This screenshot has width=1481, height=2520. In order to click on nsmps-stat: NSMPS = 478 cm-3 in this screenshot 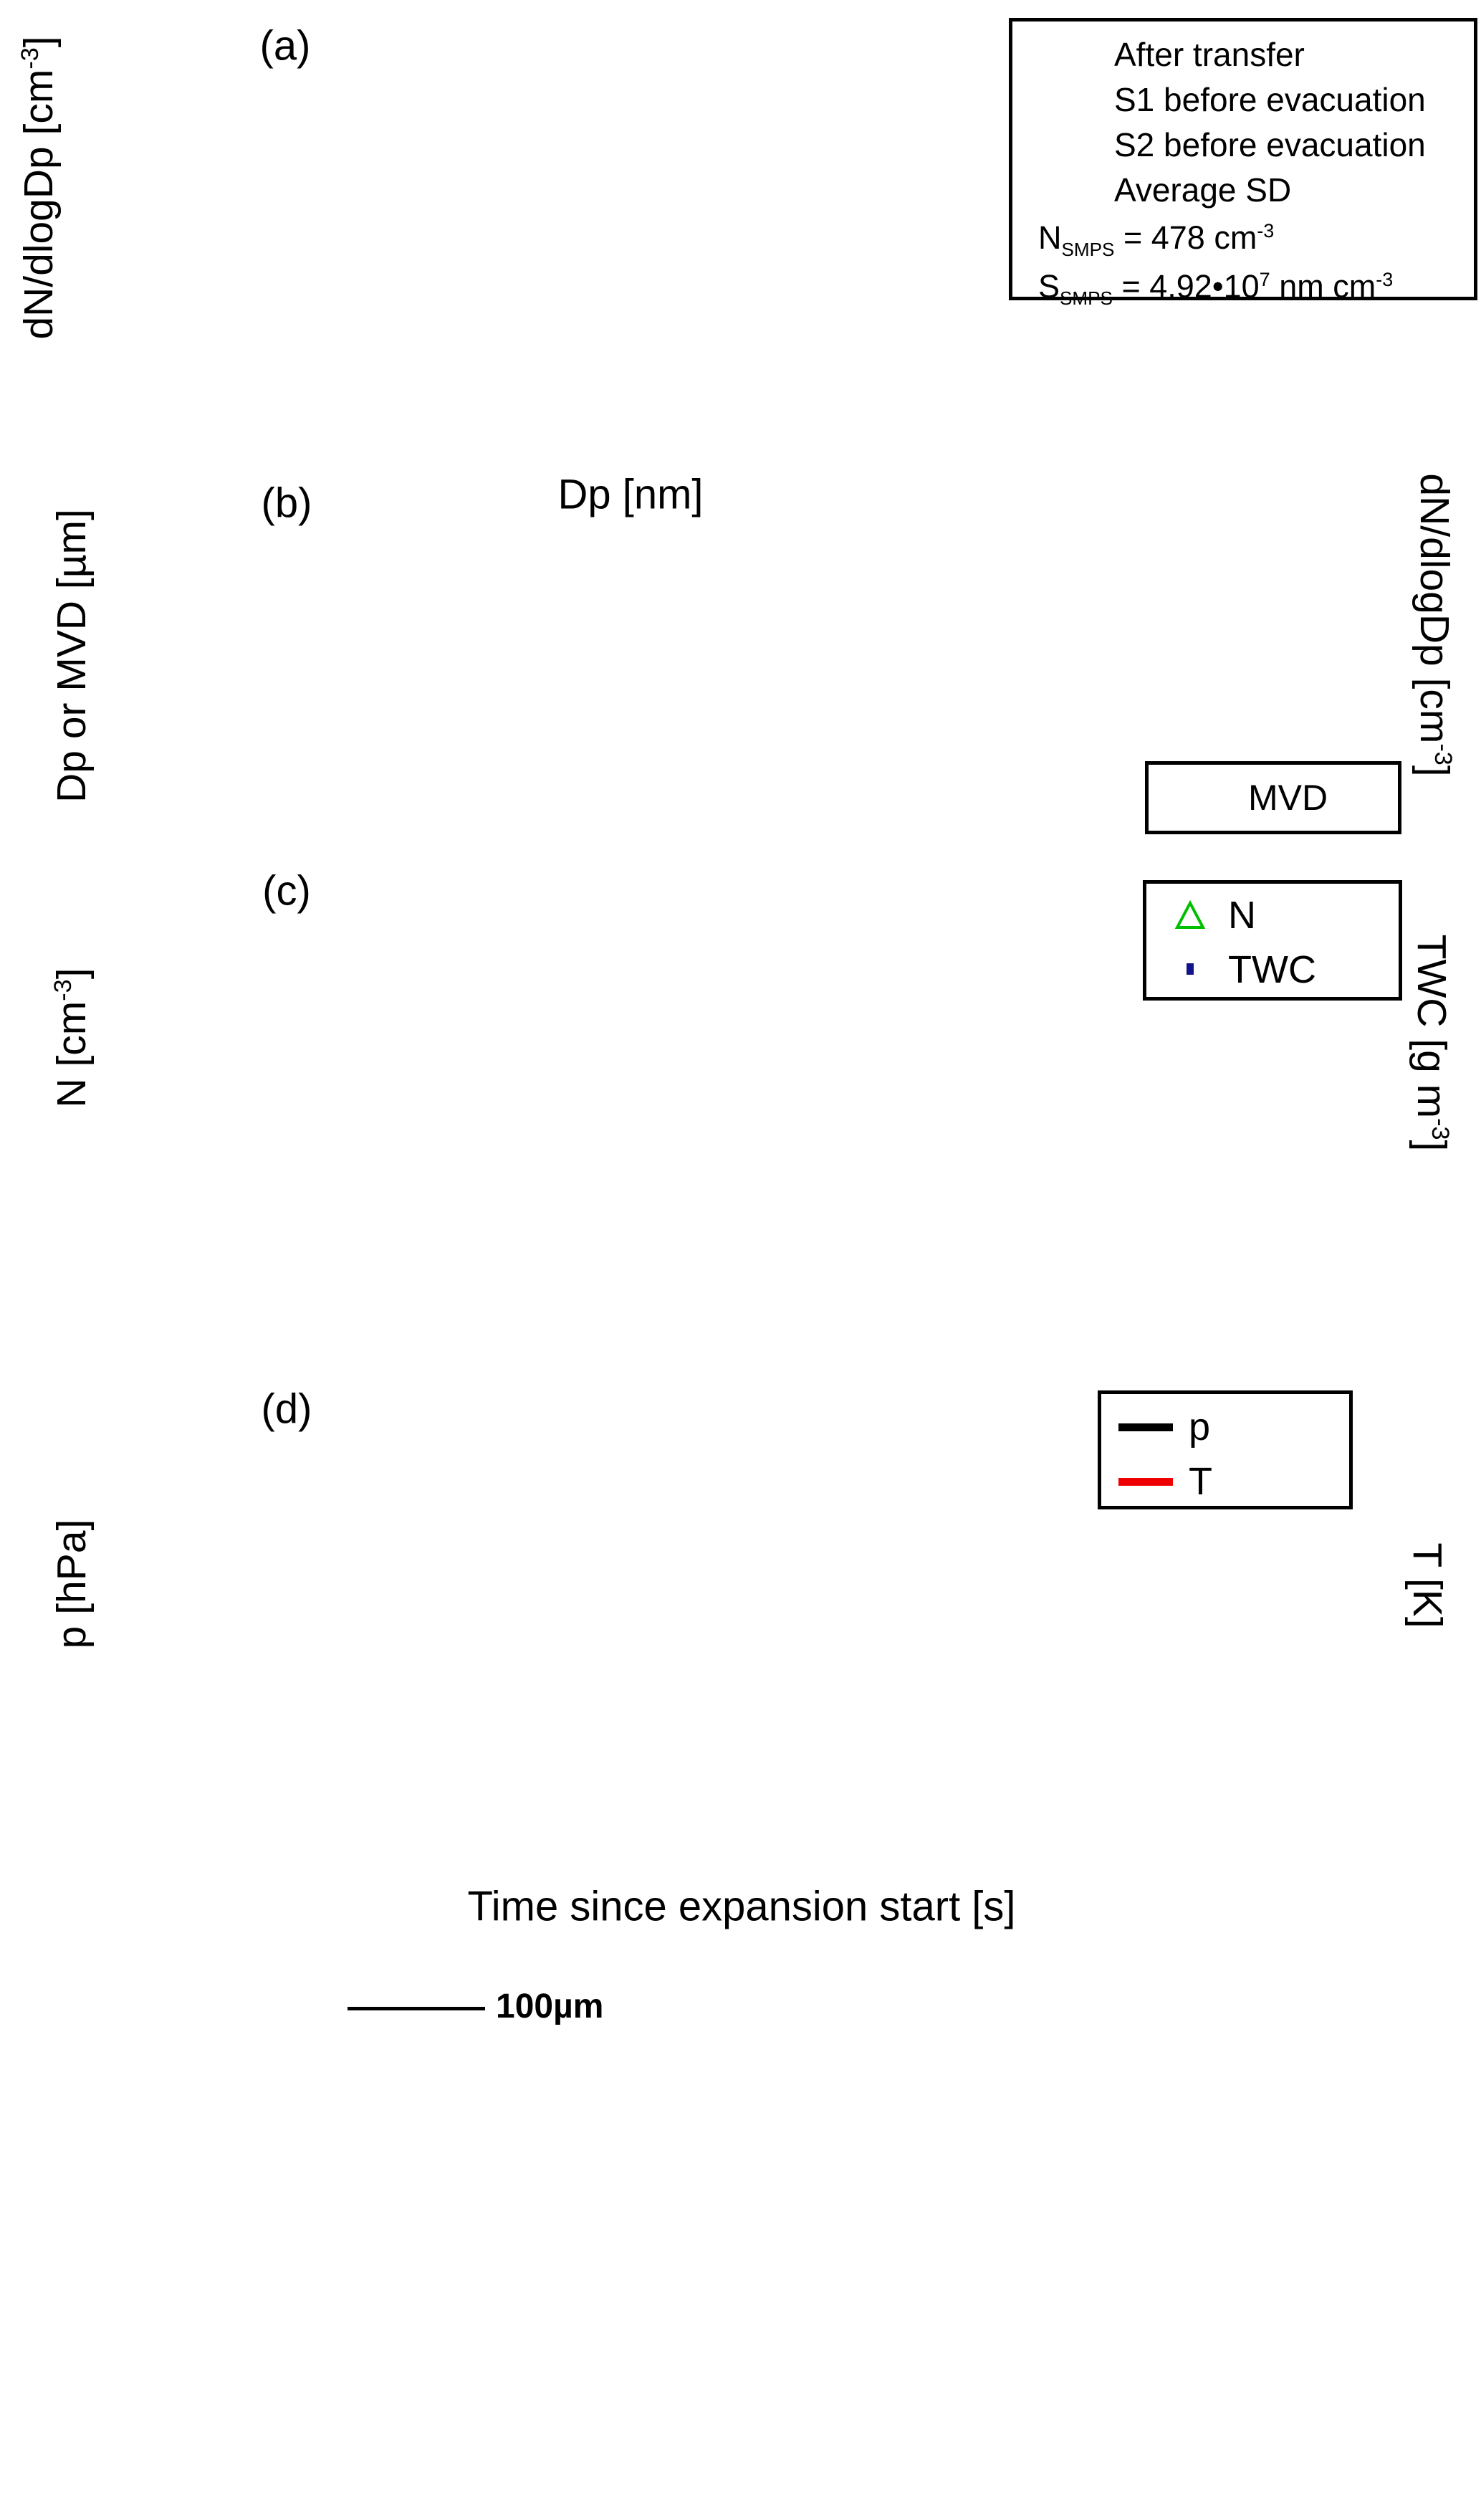, I will do `click(1156, 239)`.